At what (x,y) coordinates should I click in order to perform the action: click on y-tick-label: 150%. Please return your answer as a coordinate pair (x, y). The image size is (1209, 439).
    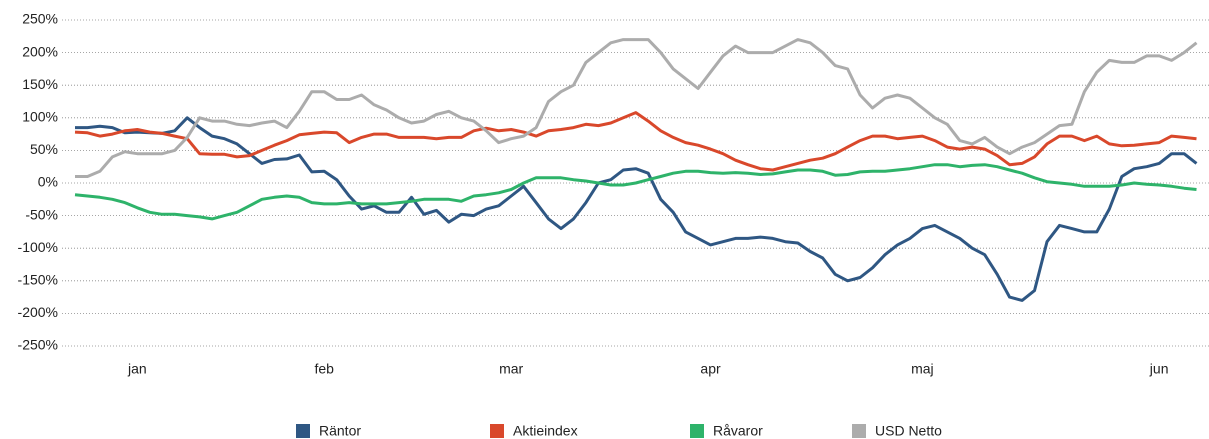
    Looking at the image, I should click on (40, 84).